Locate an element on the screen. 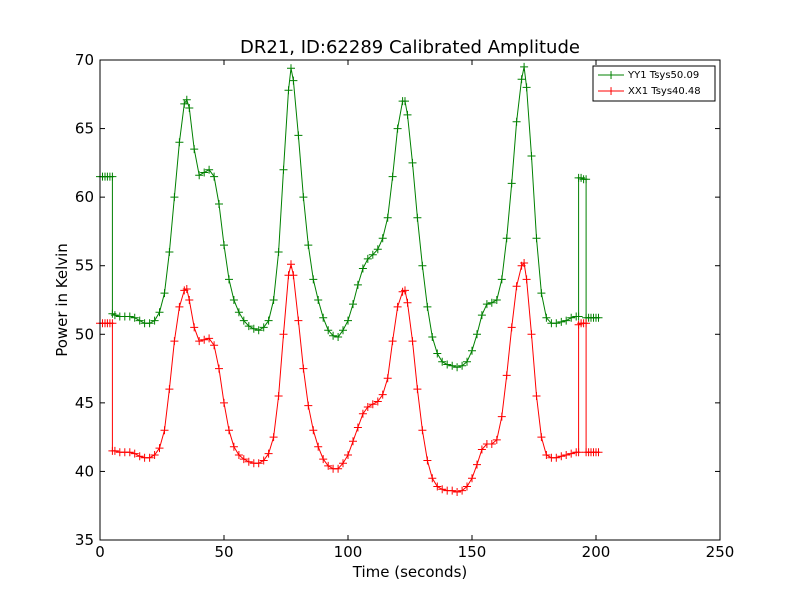  y-tick-label: 55 is located at coordinates (84, 266).